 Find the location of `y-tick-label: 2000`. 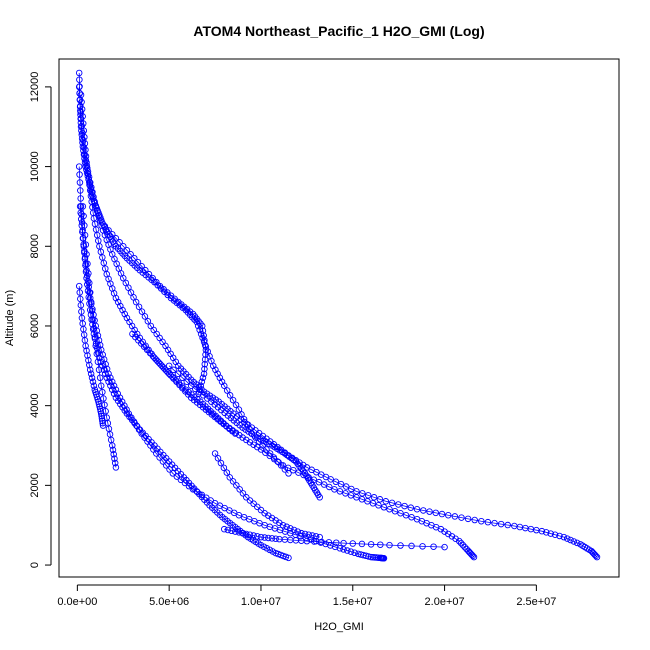

y-tick-label: 2000 is located at coordinates (35, 485).